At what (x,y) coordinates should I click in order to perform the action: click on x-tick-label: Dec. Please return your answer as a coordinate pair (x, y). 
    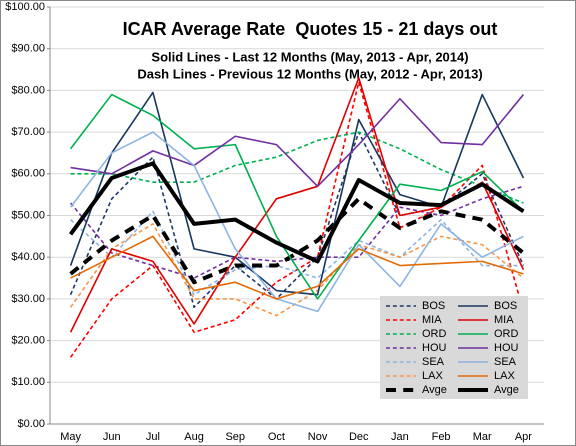
    Looking at the image, I should click on (359, 437).